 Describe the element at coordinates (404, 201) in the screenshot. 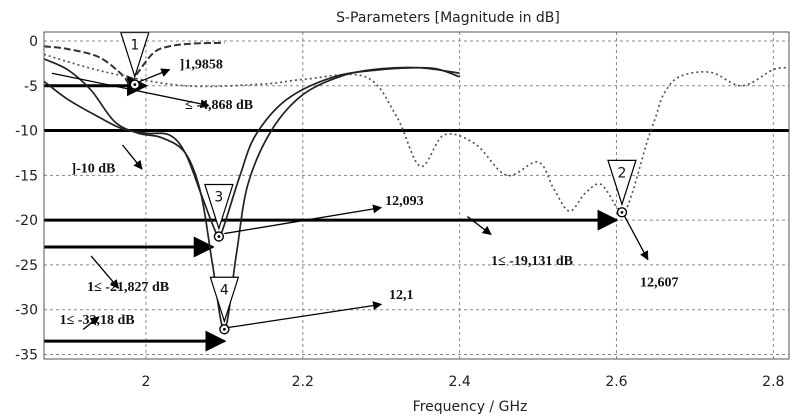

I see `annotation-f3: 12,093` at that location.